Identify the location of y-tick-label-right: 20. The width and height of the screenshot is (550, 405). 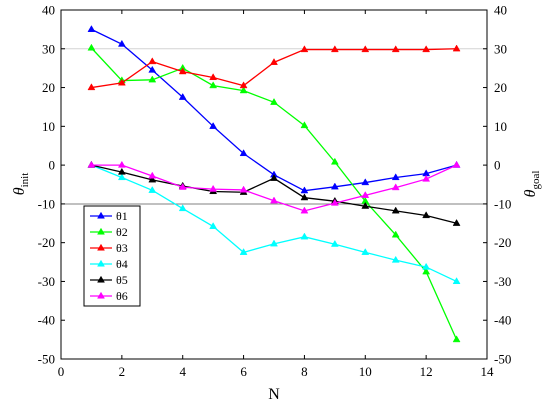
(500, 87).